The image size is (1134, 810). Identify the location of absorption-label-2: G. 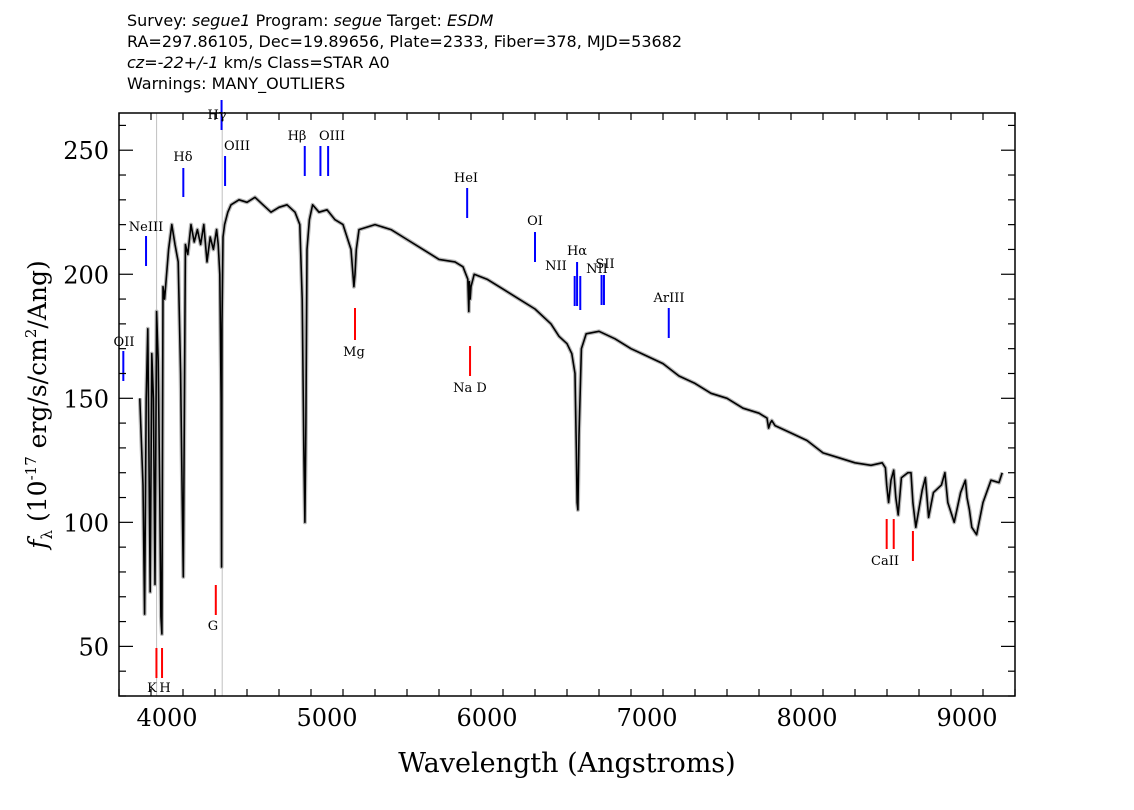
(213, 626).